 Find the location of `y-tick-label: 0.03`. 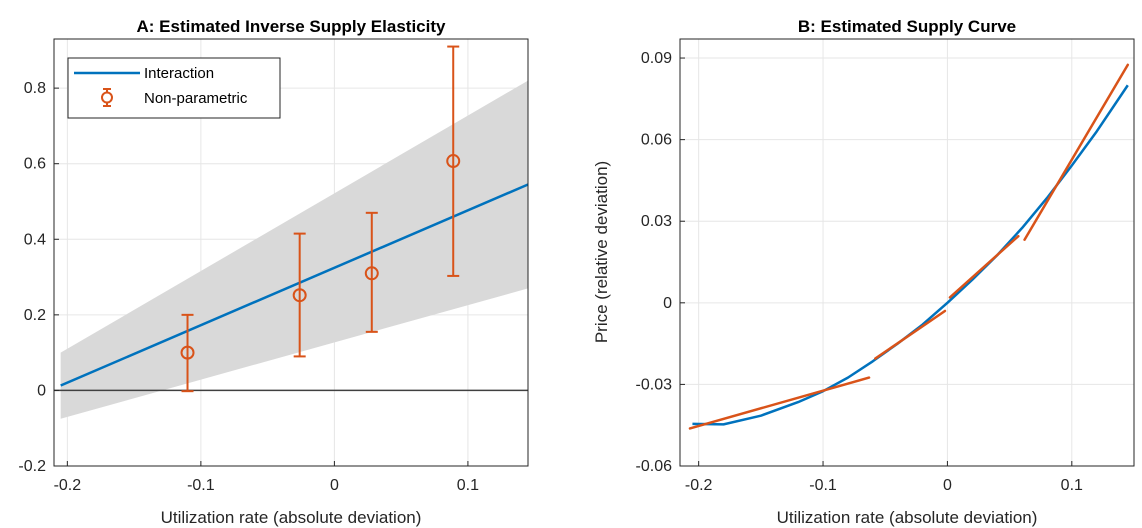

y-tick-label: 0.03 is located at coordinates (656, 221).